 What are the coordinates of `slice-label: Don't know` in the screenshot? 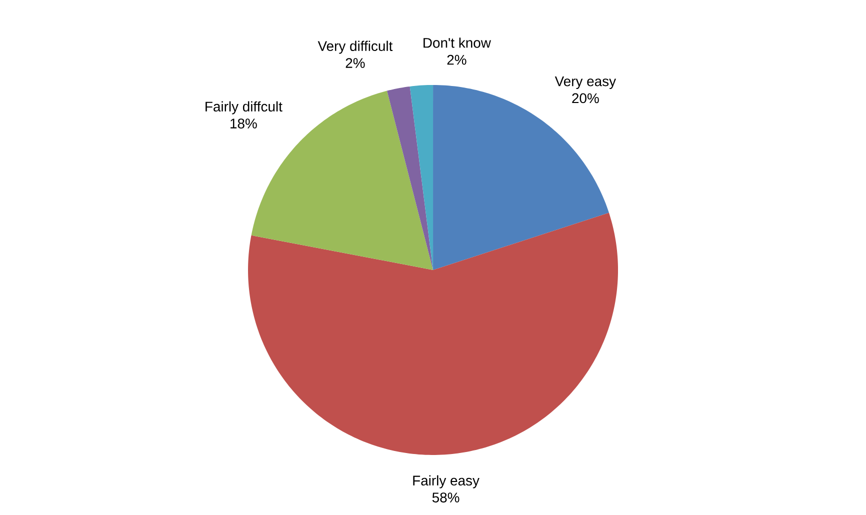 It's located at (457, 43).